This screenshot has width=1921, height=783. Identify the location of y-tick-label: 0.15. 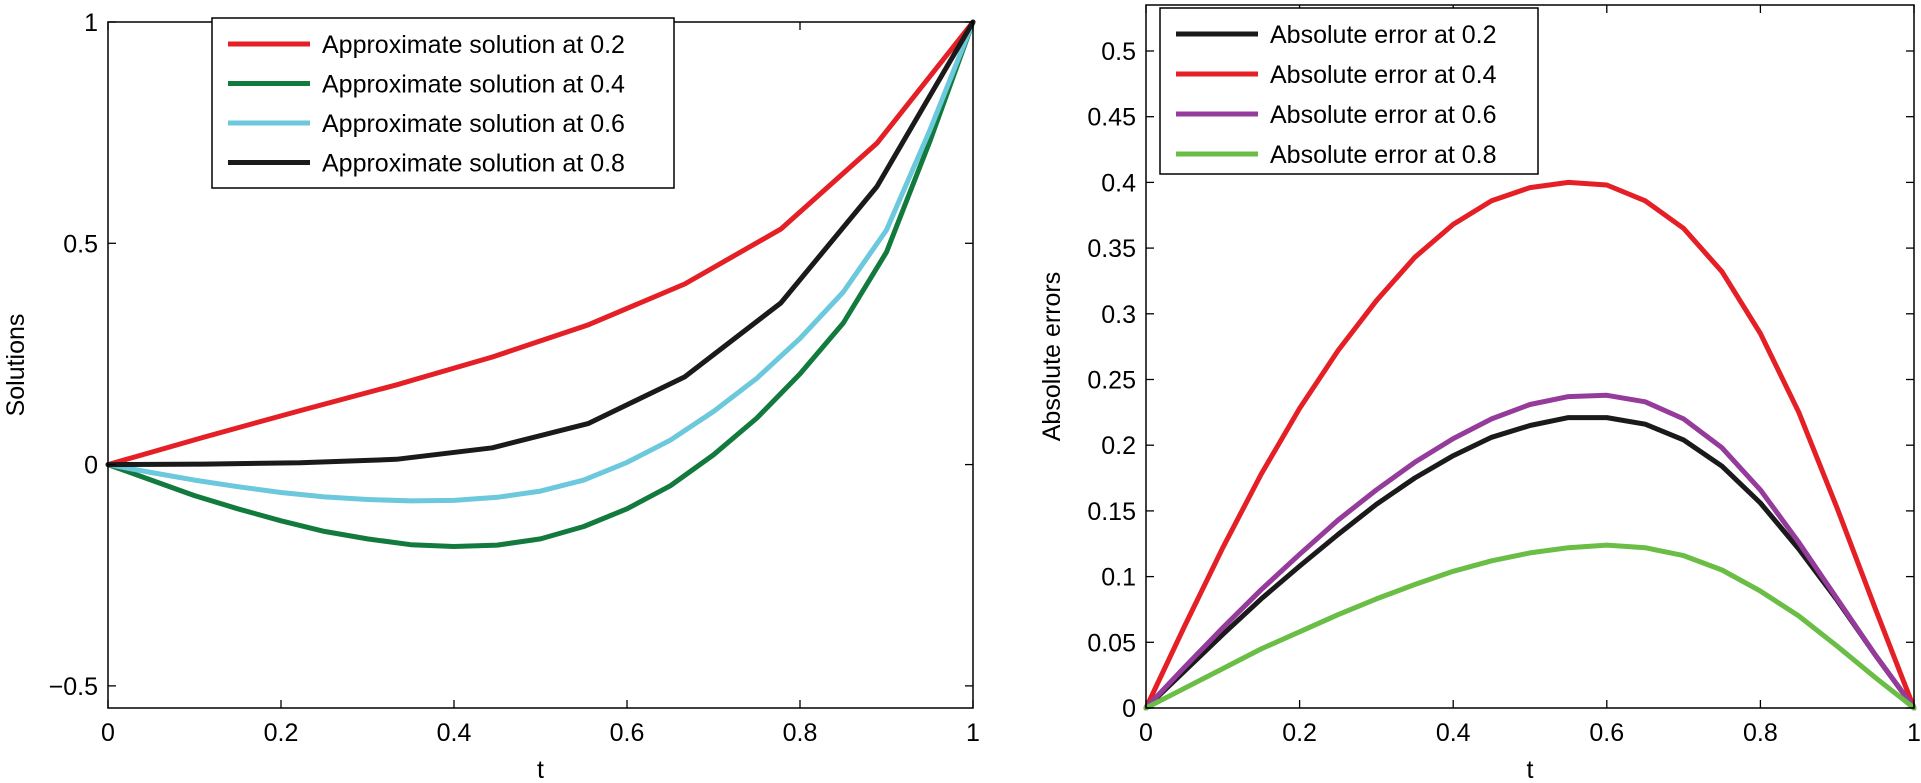
(1111, 512).